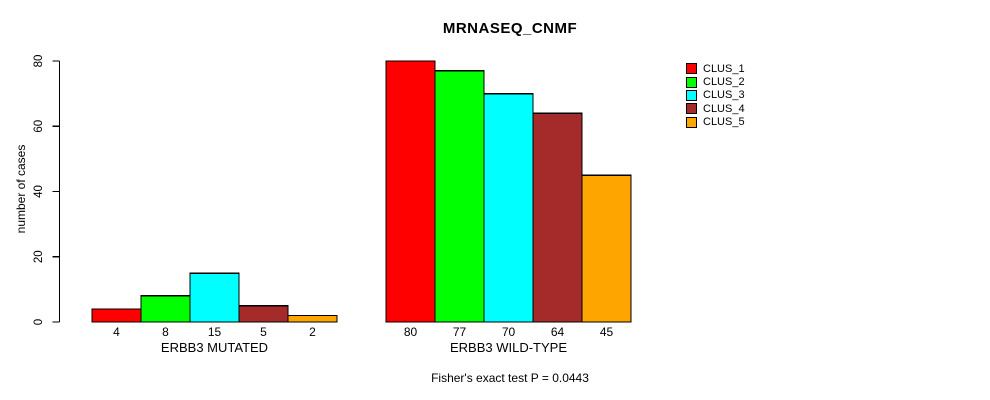  What do you see at coordinates (39, 322) in the screenshot?
I see `y-tick-label: 0` at bounding box center [39, 322].